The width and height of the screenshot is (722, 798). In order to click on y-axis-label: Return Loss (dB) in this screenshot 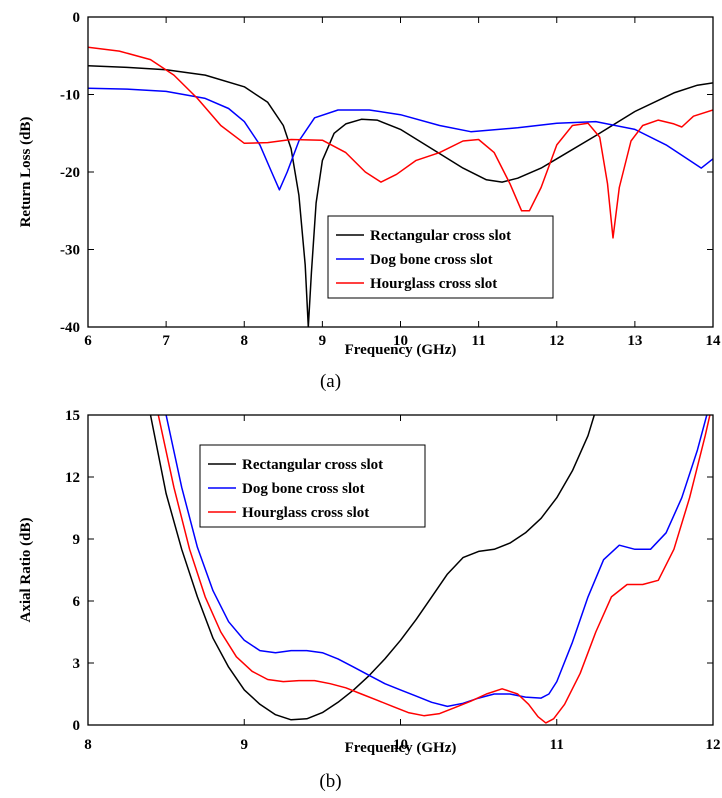, I will do `click(26, 172)`.